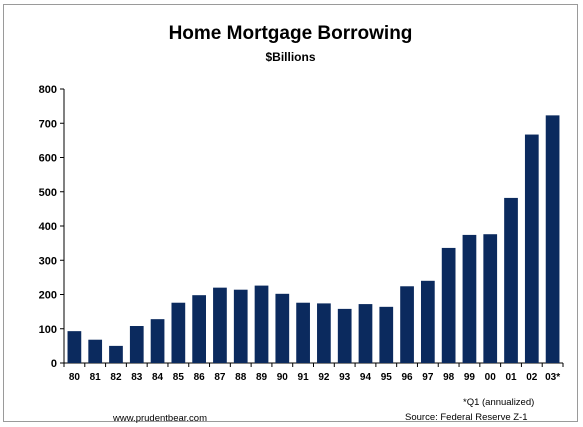  What do you see at coordinates (116, 377) in the screenshot?
I see `x-tick-label: 82` at bounding box center [116, 377].